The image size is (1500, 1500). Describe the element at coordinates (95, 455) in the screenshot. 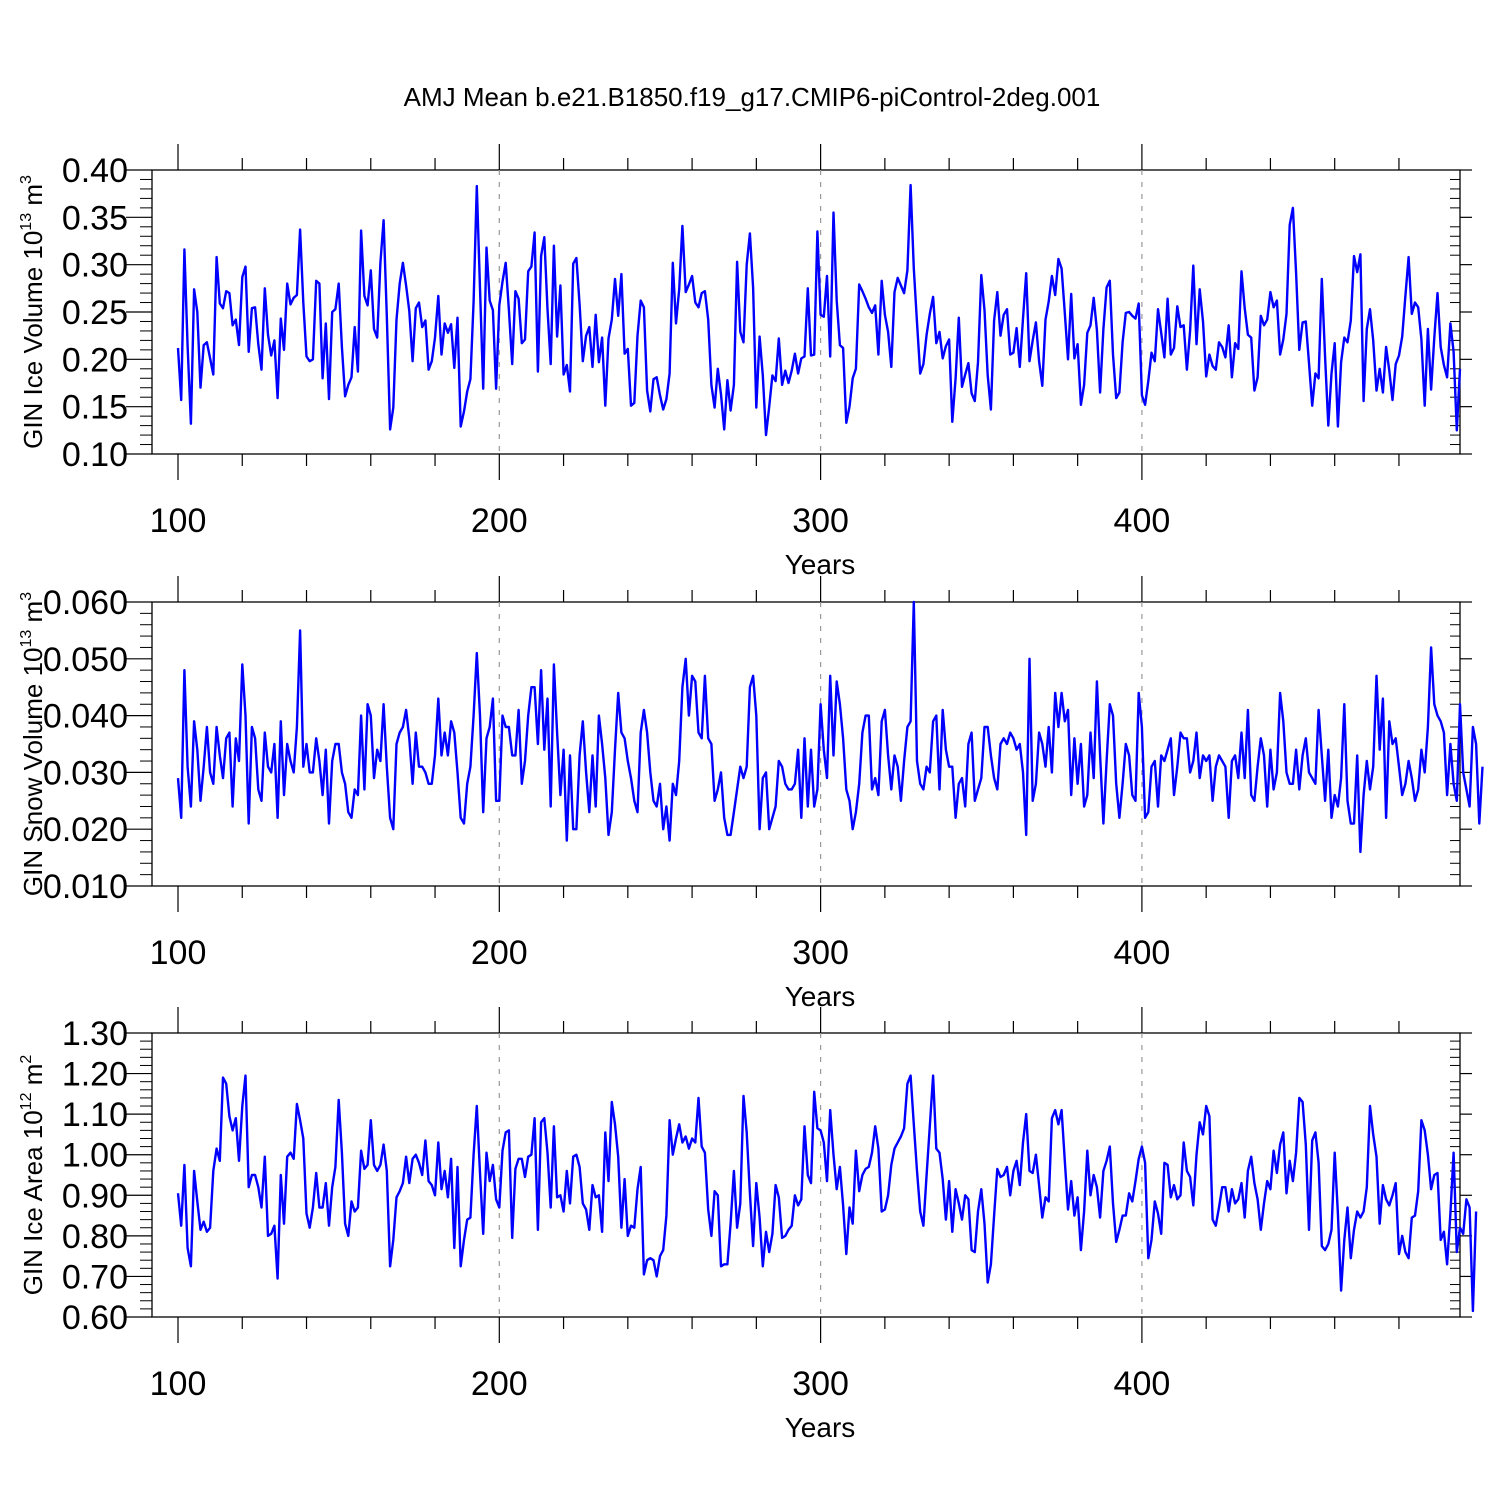

I see `y-tick-label: 0.10` at that location.